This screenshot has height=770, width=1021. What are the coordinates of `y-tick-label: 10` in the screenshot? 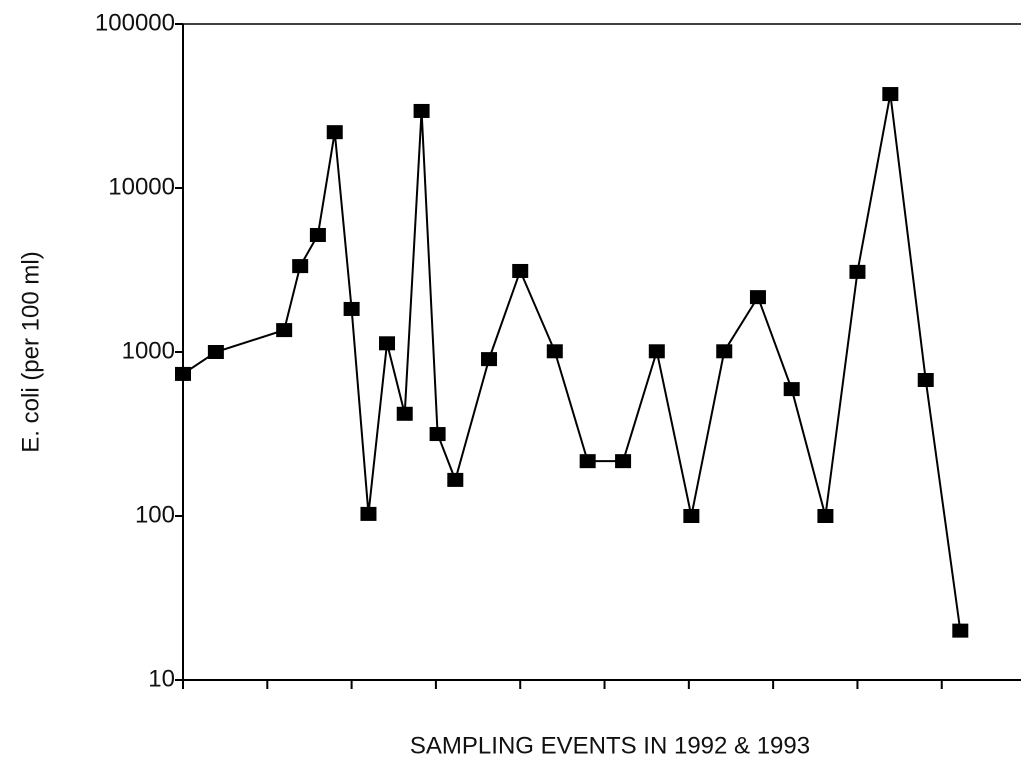 It's located at (161, 678).